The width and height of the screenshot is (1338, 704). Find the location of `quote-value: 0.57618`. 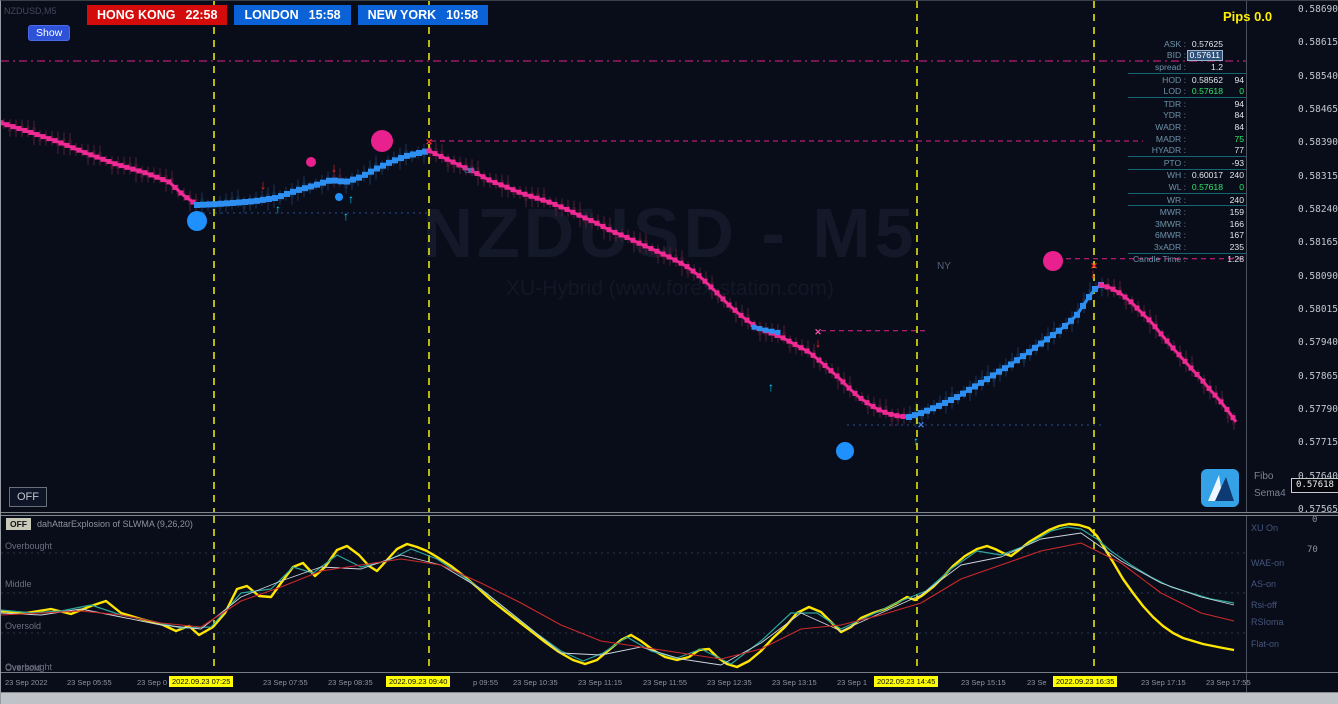

quote-value: 0.57618 is located at coordinates (1207, 91).